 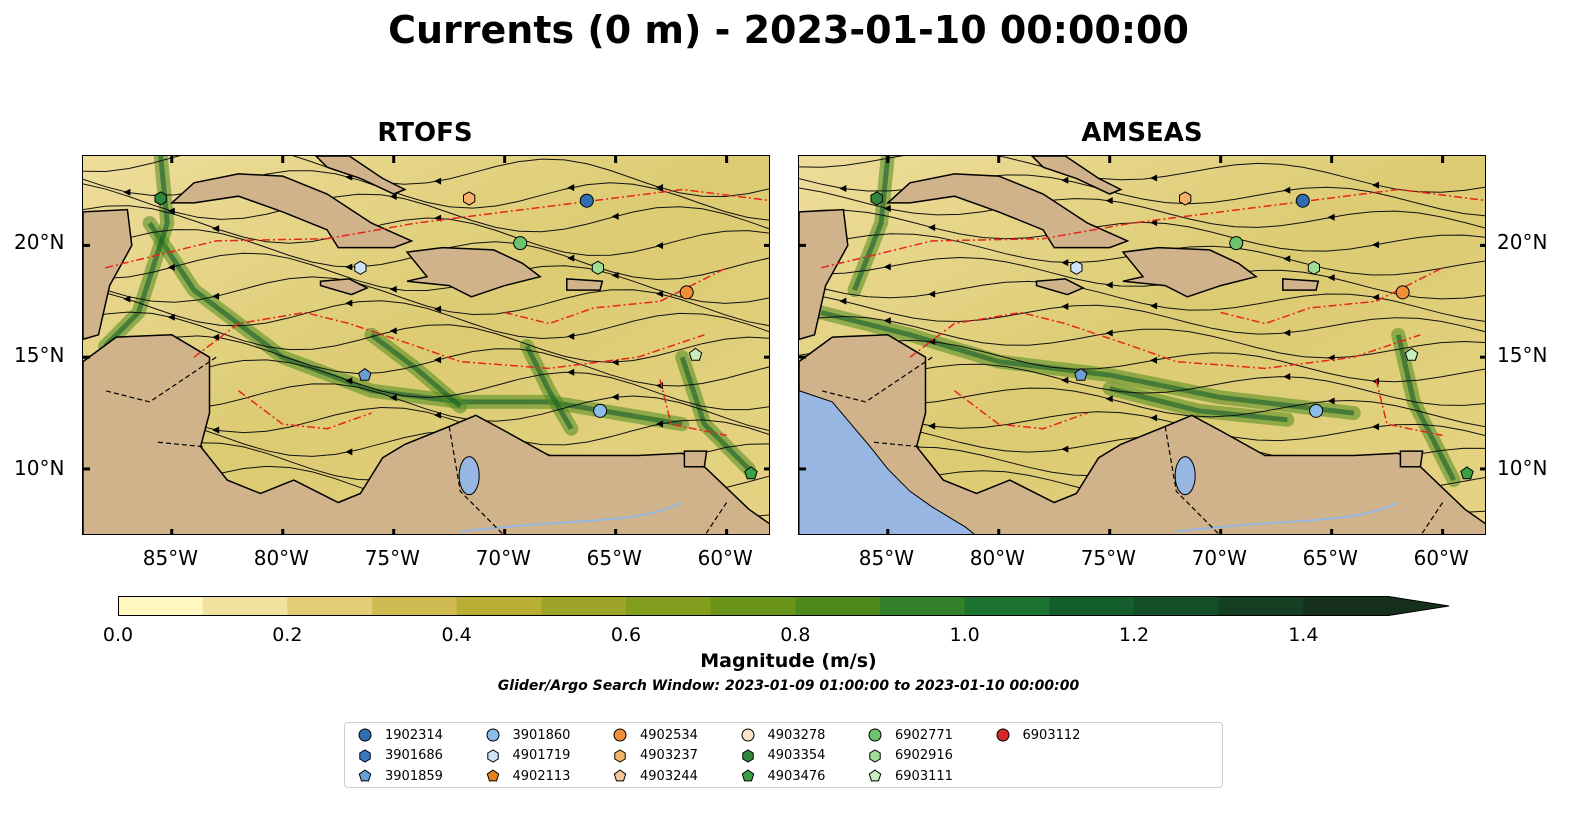 I want to click on legend-marker-icon, so click(x=747, y=775).